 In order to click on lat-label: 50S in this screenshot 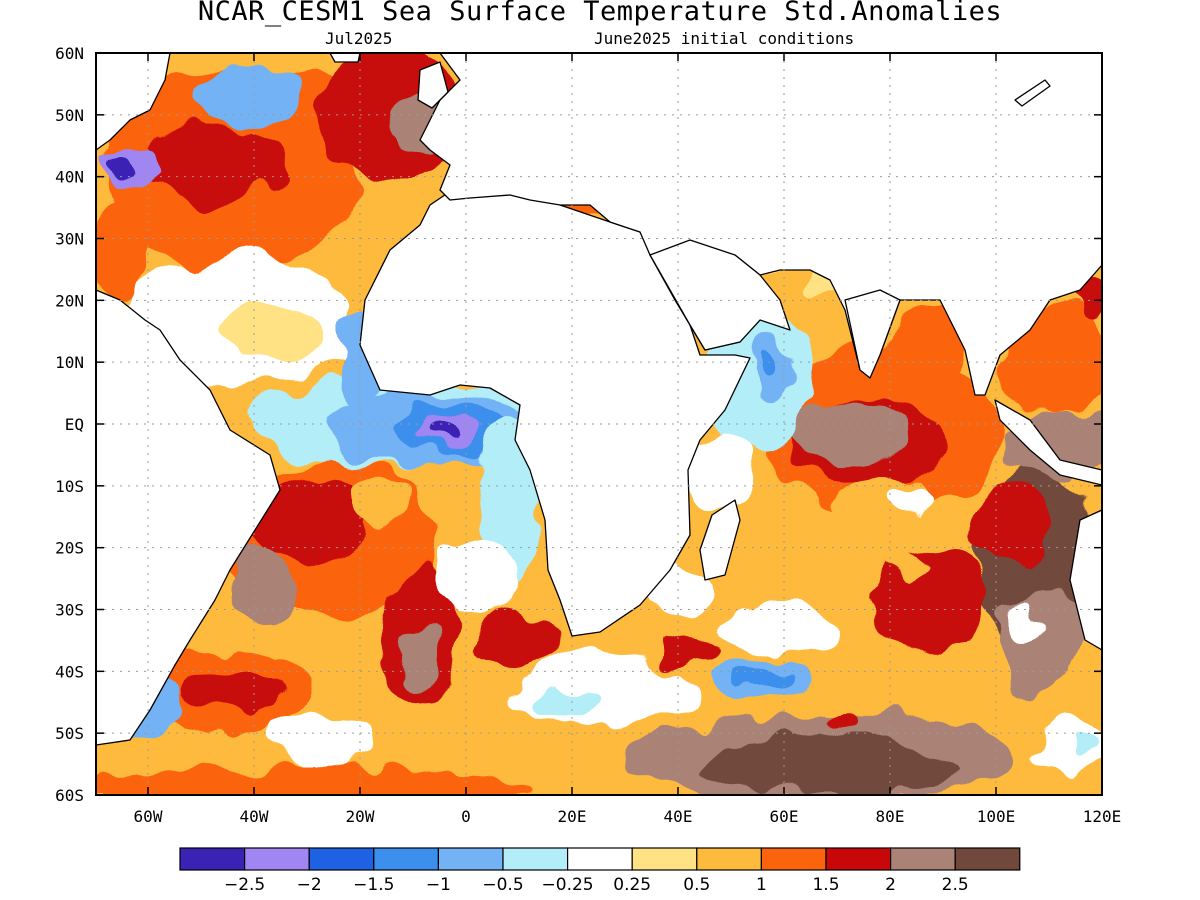, I will do `click(69, 733)`.